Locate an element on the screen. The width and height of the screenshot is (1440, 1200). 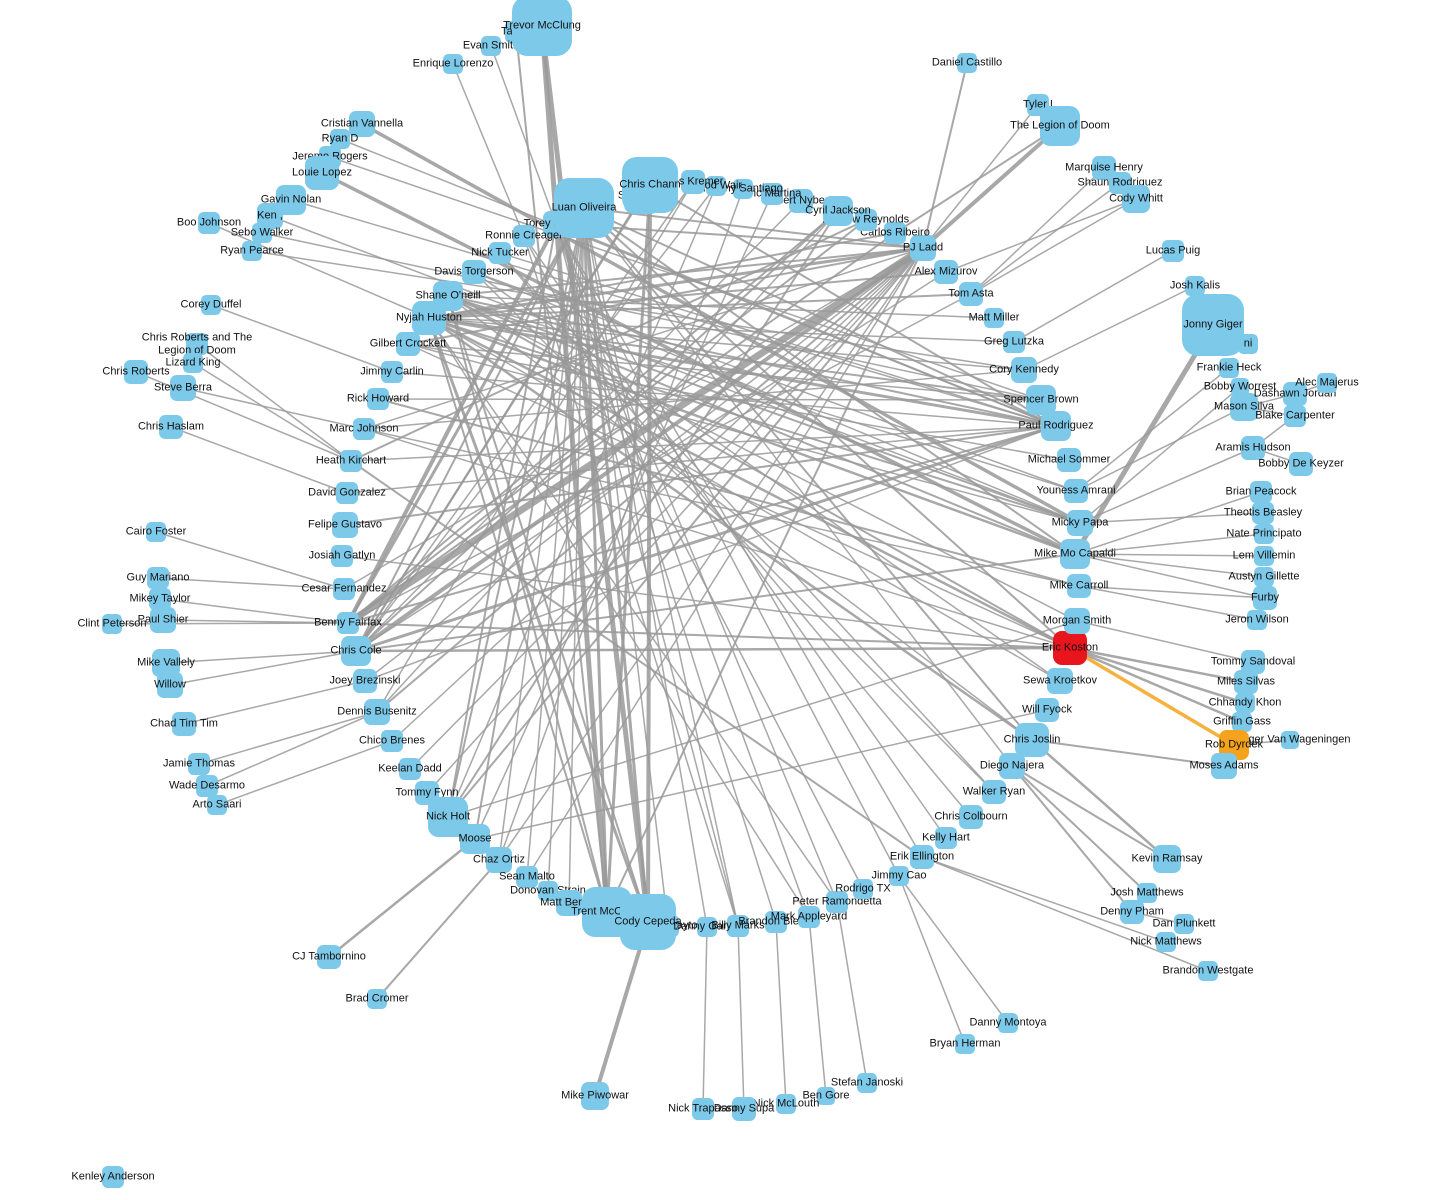
node-brian-peacock: Brian Peacock is located at coordinates (1261, 492).